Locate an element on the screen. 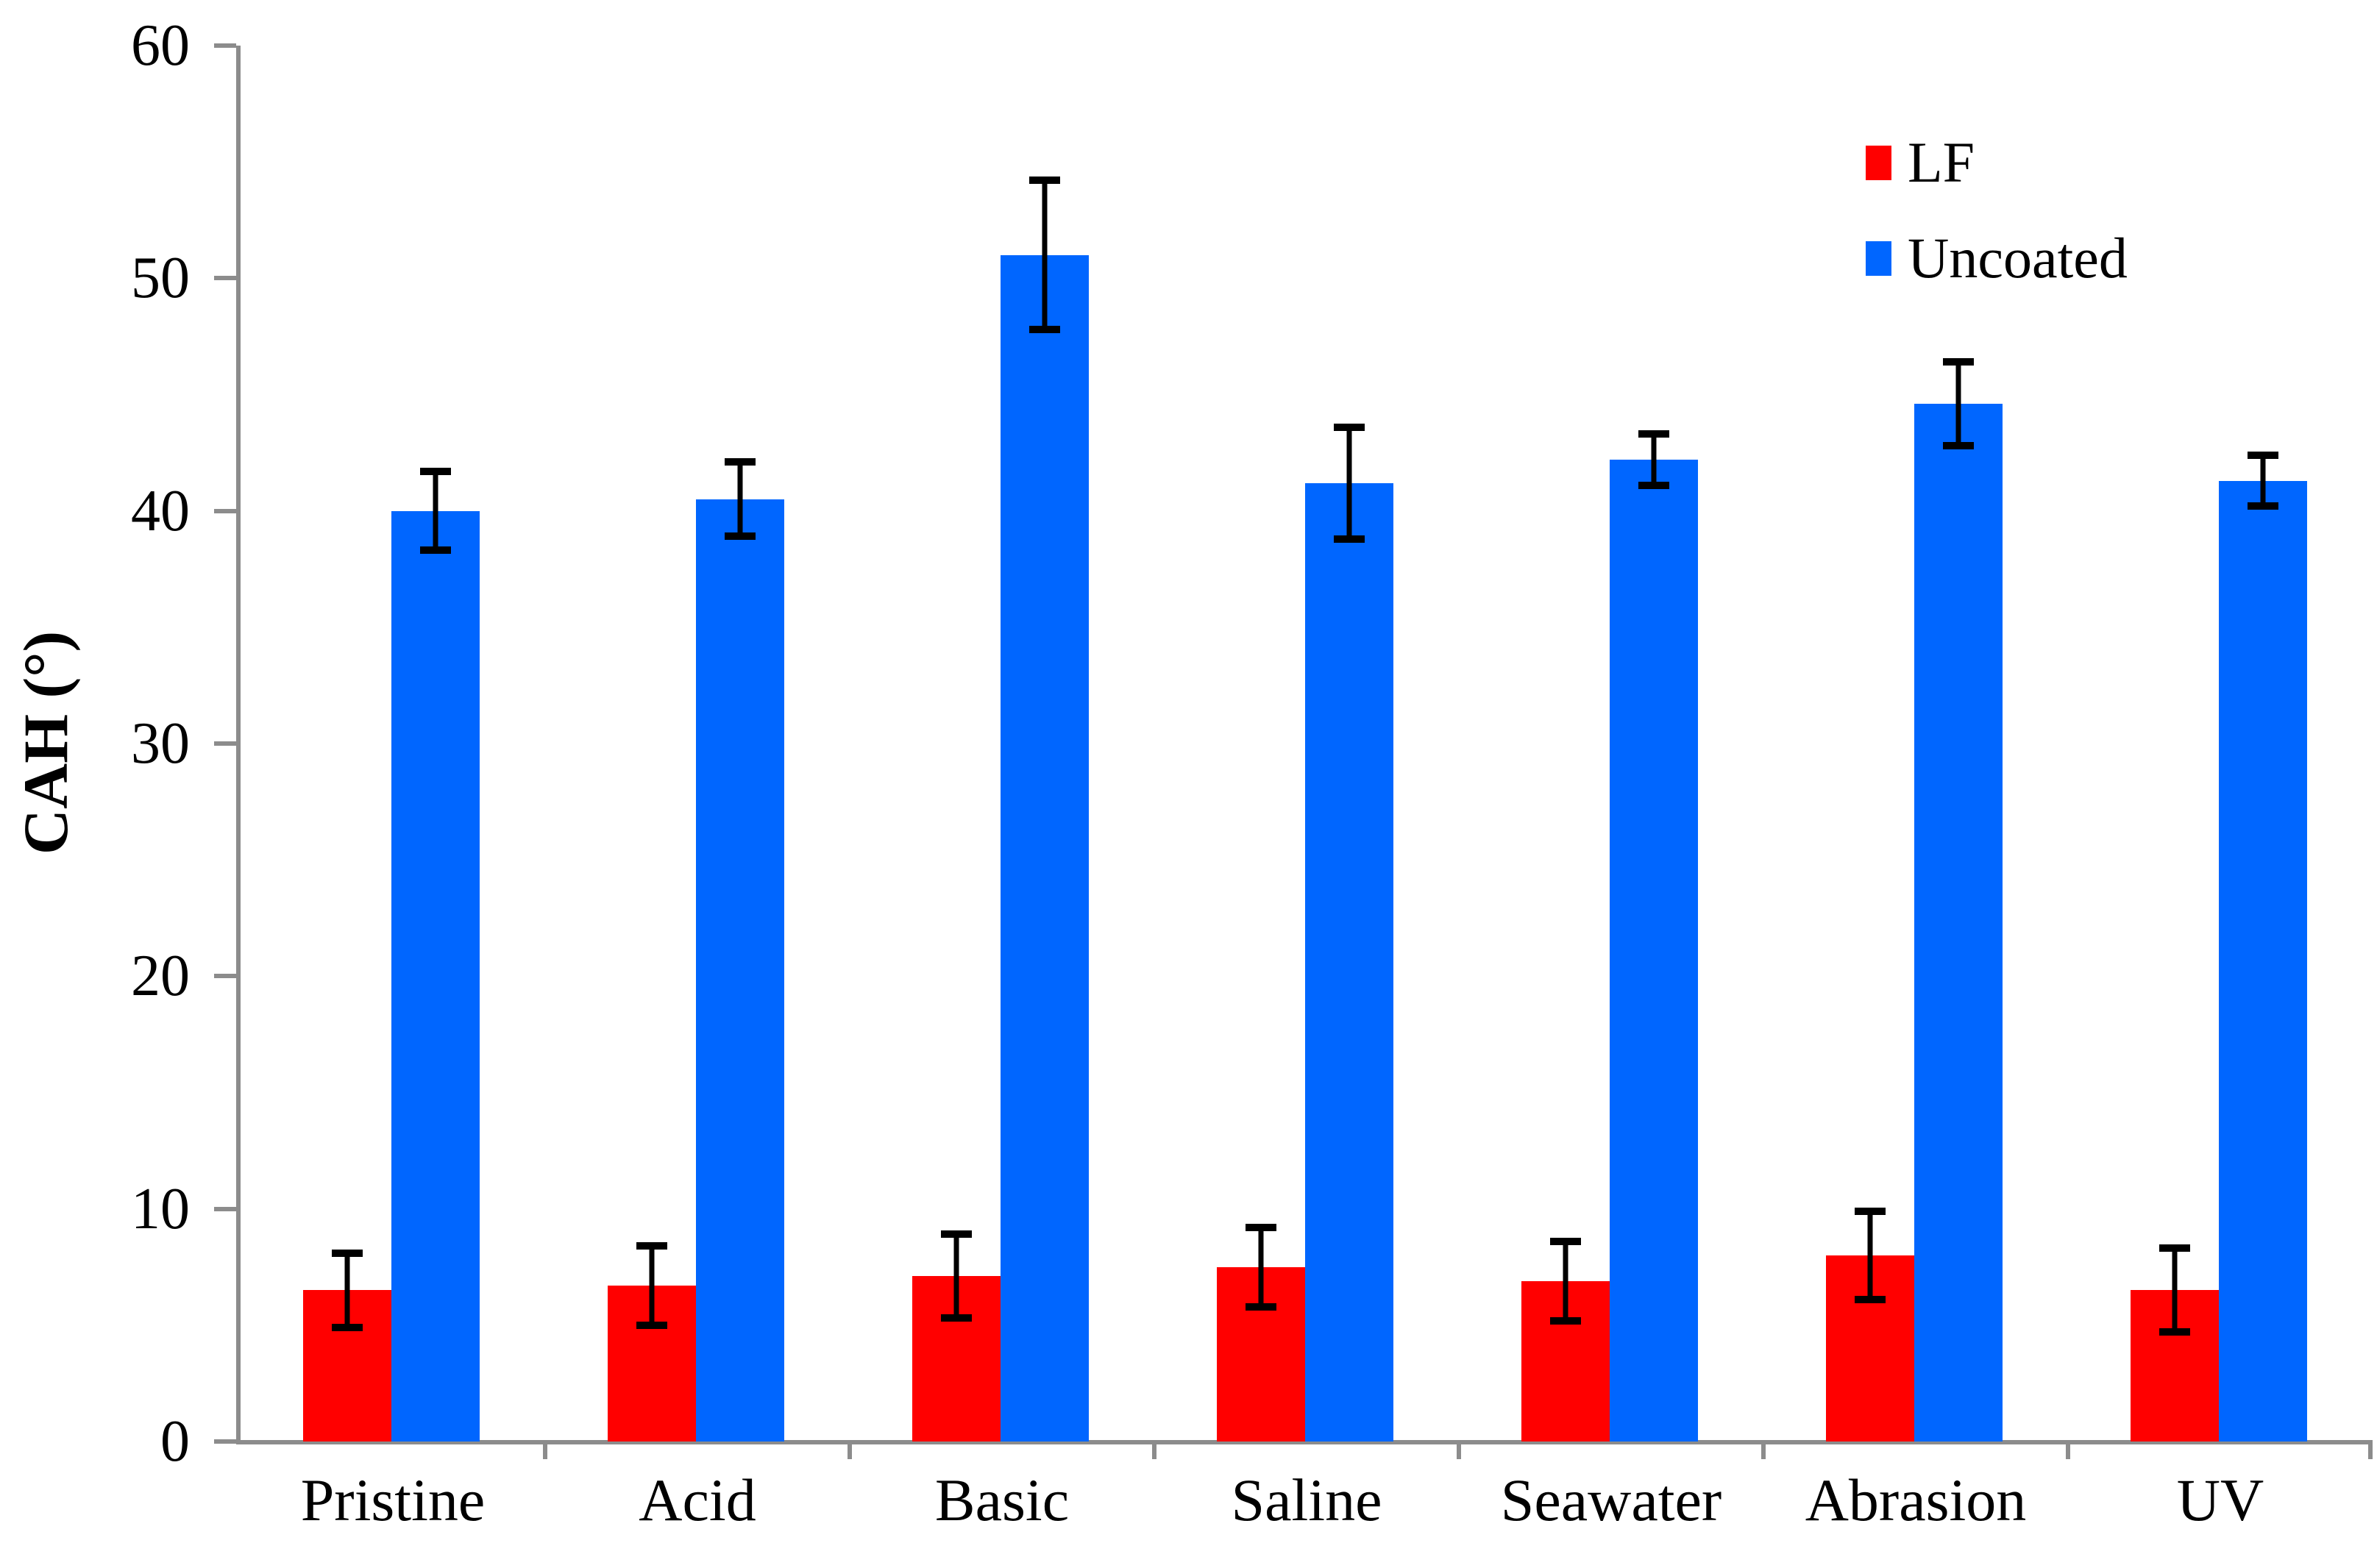 The height and width of the screenshot is (1568, 2377). error-bar-lf-uv is located at coordinates (2174, 1290).